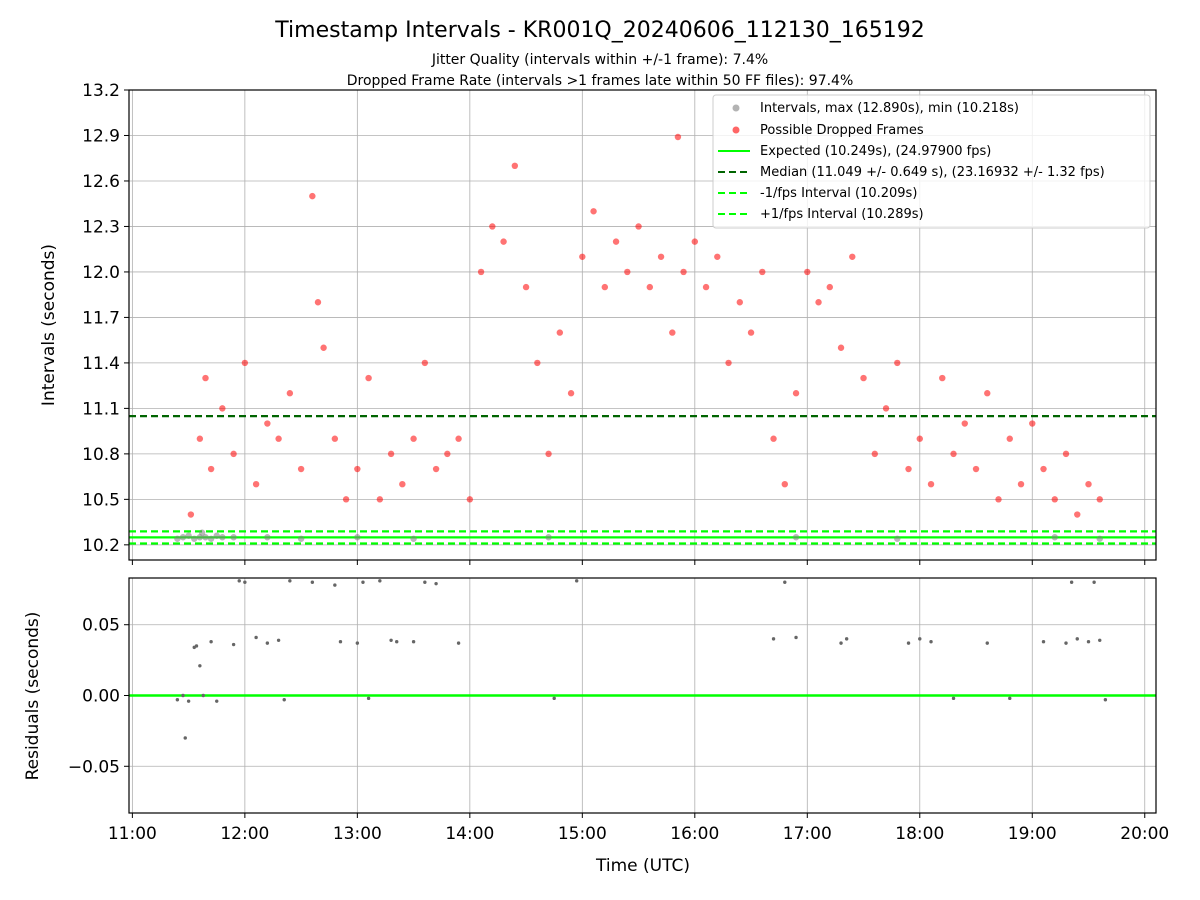 Image resolution: width=1200 pixels, height=900 pixels. Describe the element at coordinates (33, 696) in the screenshot. I see `residuals-y-axis-label: Residuals (seconds)` at that location.